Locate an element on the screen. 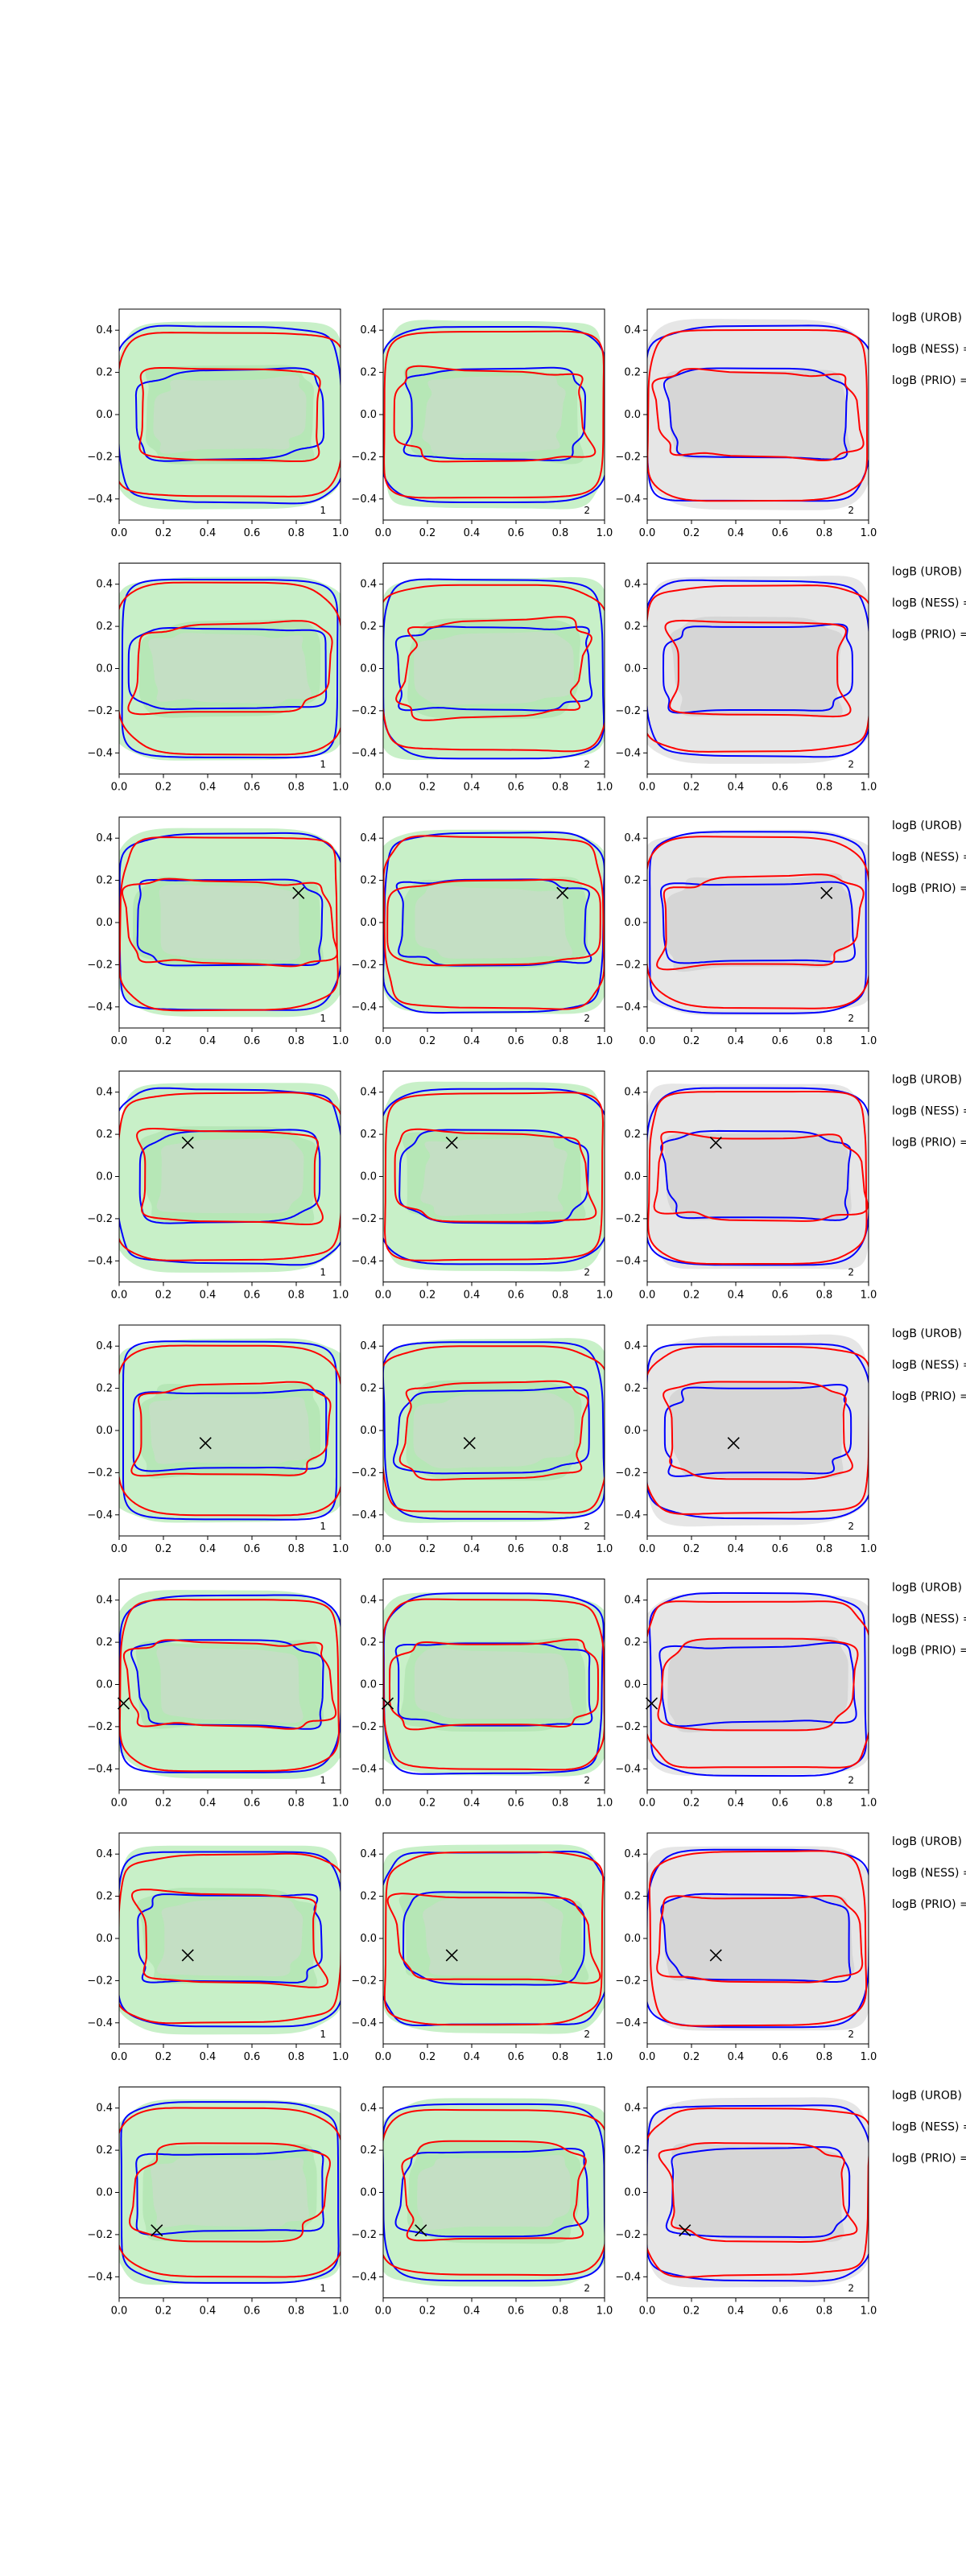 This screenshot has width=966, height=2576. logb-label-1: logB (UROB) = is located at coordinates (929, 2096).